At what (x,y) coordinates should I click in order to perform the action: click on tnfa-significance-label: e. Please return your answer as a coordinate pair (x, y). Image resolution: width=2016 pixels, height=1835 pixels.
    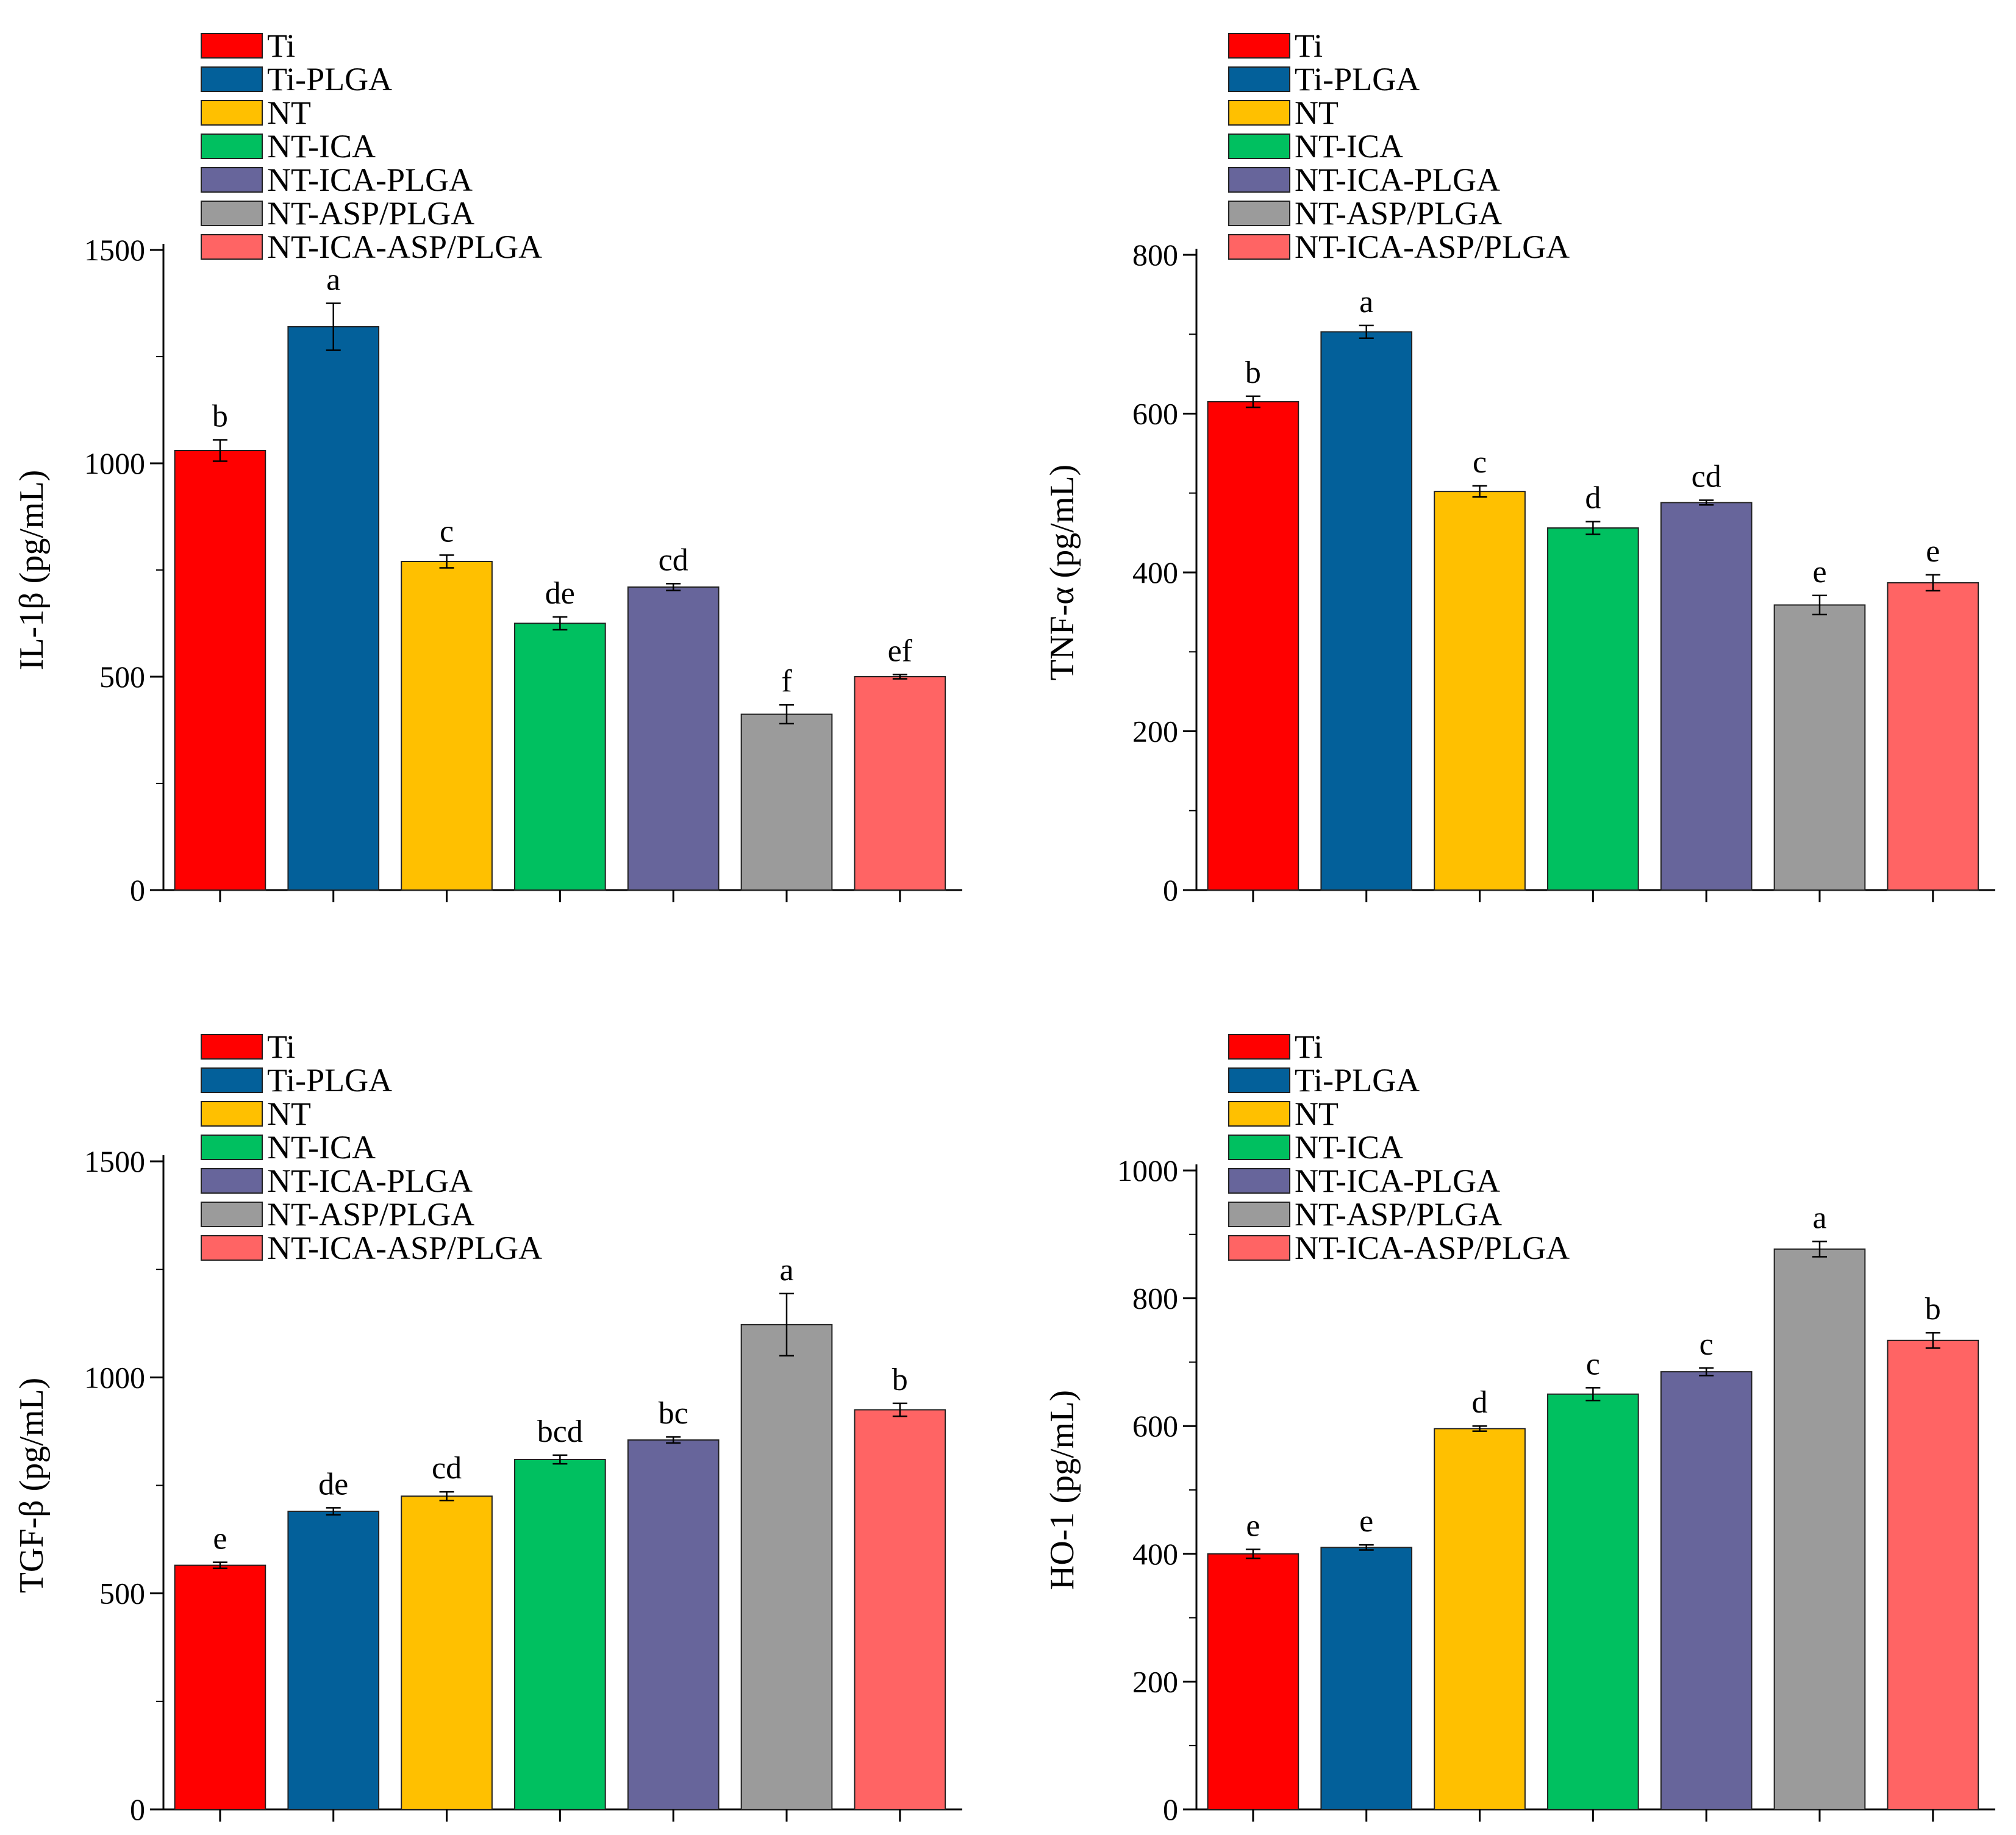
    Looking at the image, I should click on (1933, 551).